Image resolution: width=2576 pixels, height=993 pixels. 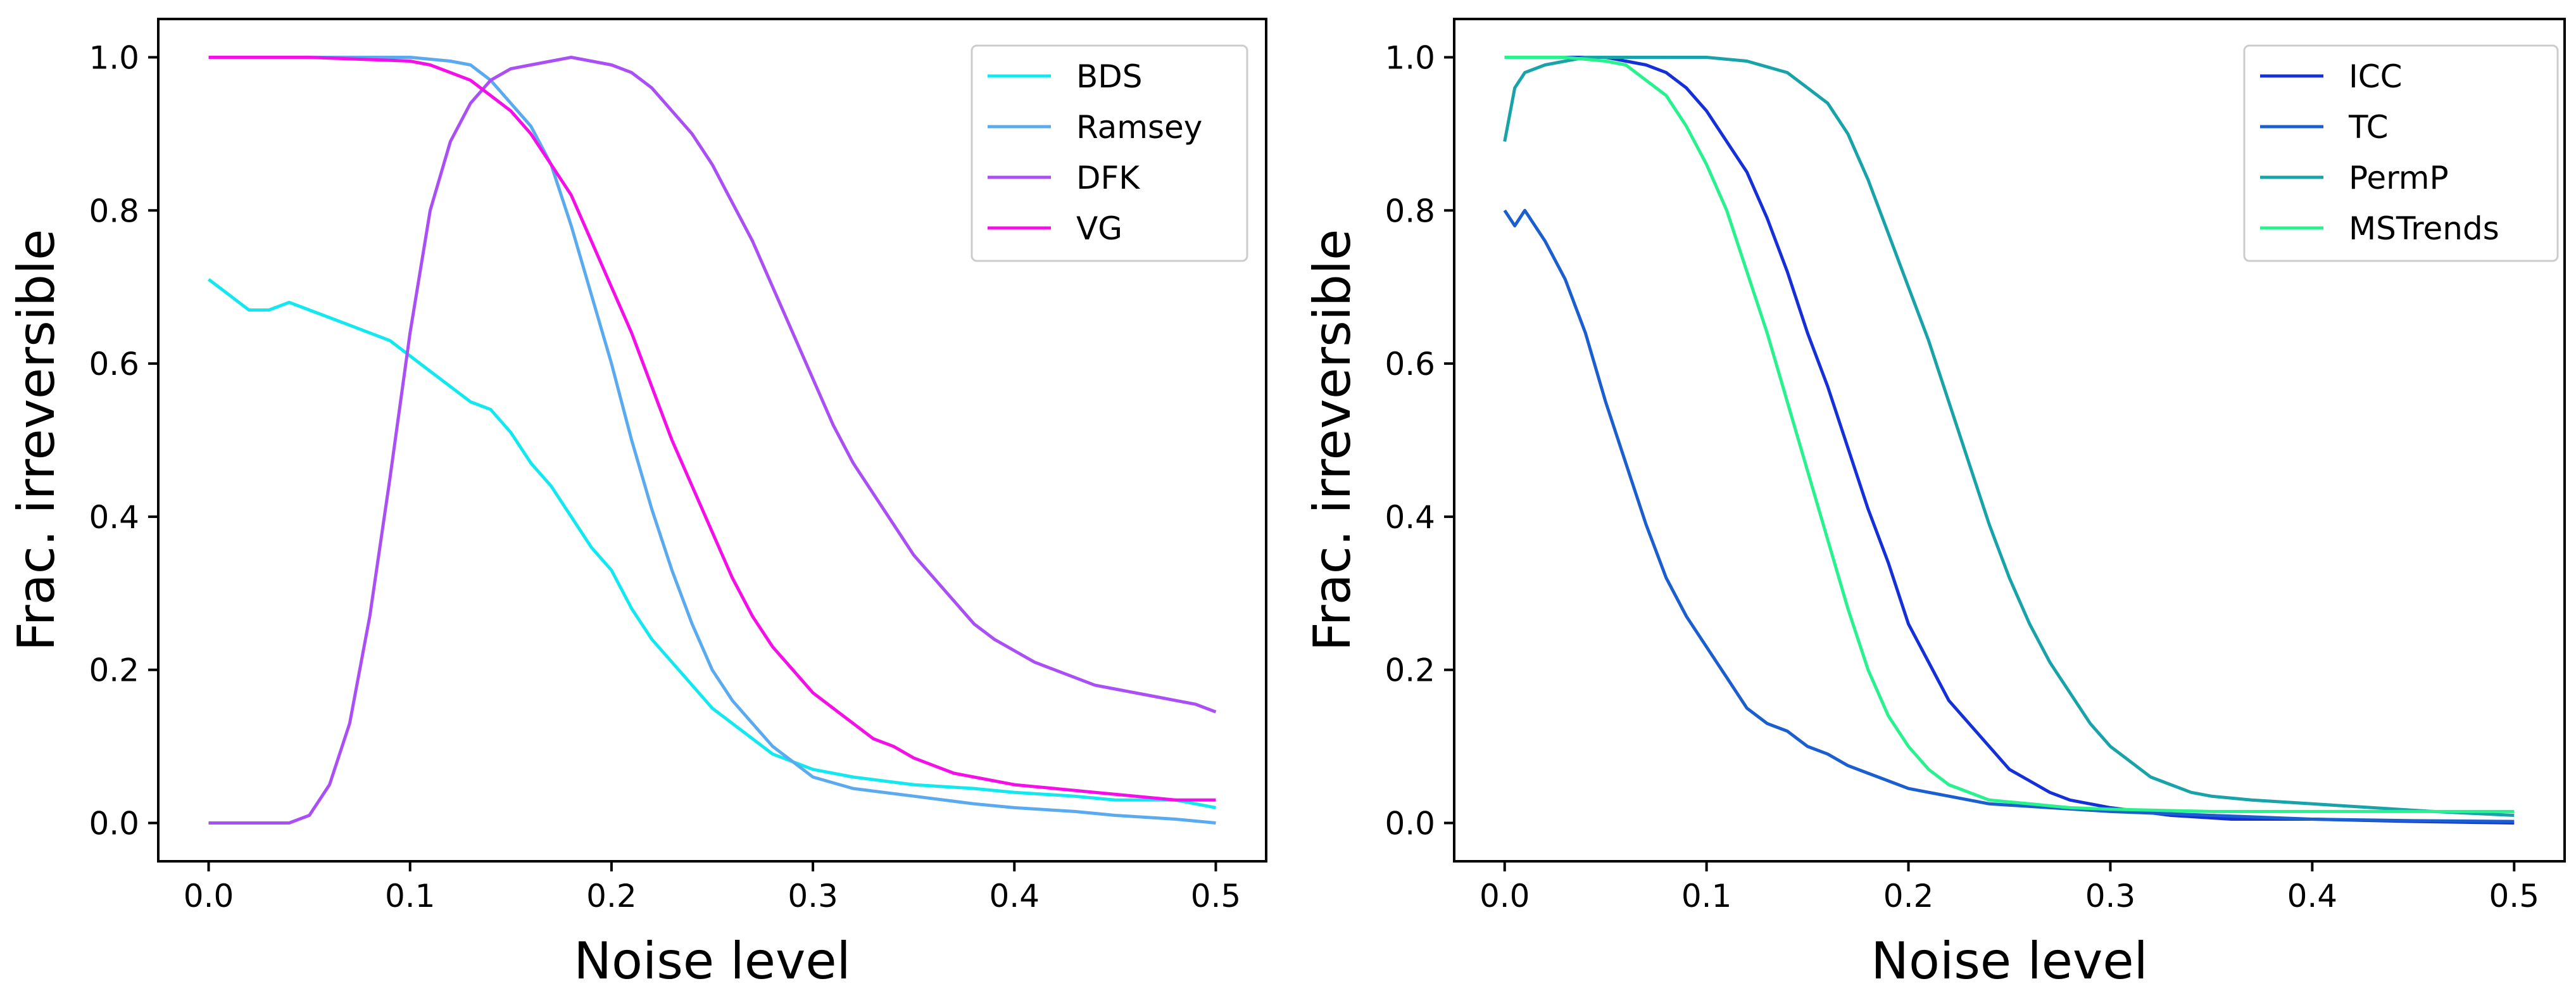 What do you see at coordinates (36, 440) in the screenshot?
I see `left-y-axis-title: Frac. irreversible` at bounding box center [36, 440].